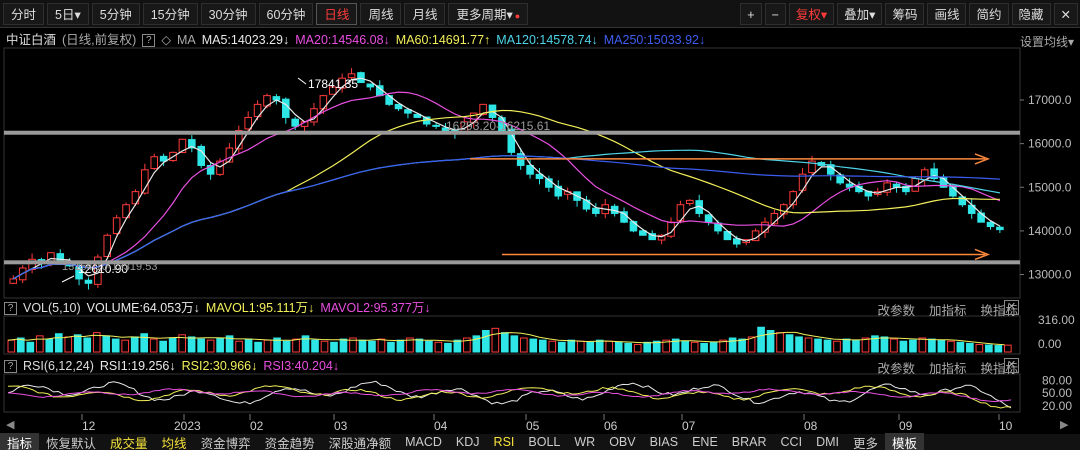 This screenshot has height=450, width=1080. What do you see at coordinates (10, 425) in the screenshot?
I see `scroll-left-icon: ◀` at bounding box center [10, 425].